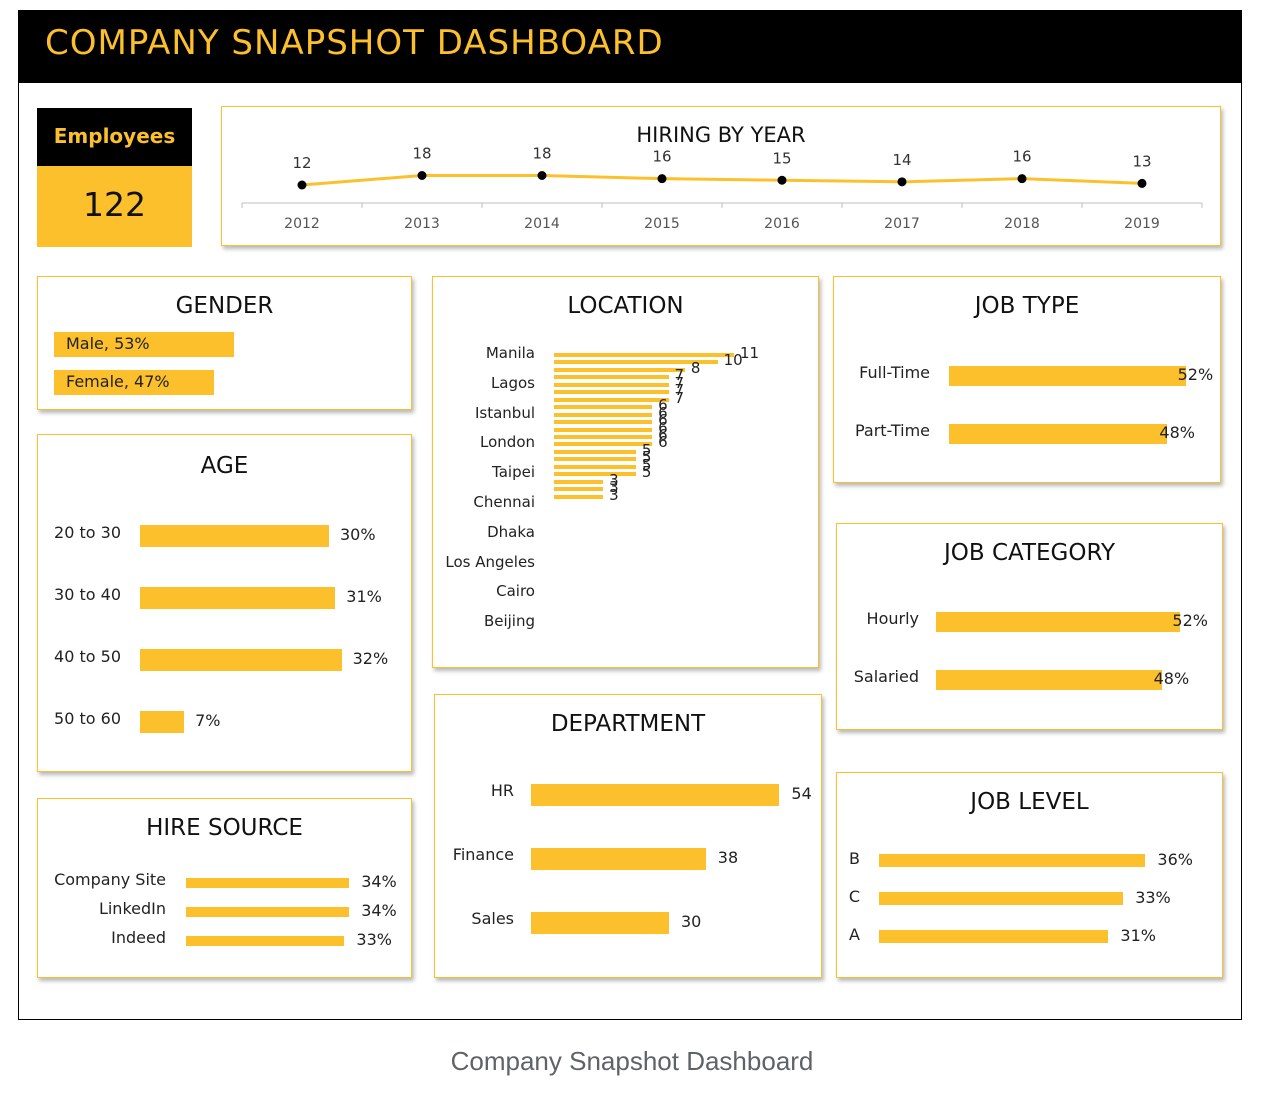 This screenshot has width=1264, height=1094. Describe the element at coordinates (632, 1061) in the screenshot. I see `figure-caption: Company Snapshot Dashboard` at that location.